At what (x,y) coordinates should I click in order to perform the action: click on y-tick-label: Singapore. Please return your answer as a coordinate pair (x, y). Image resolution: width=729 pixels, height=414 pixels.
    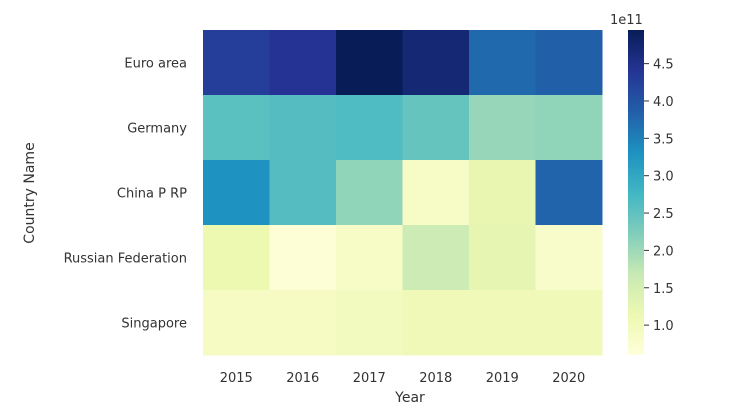
    Looking at the image, I should click on (154, 324).